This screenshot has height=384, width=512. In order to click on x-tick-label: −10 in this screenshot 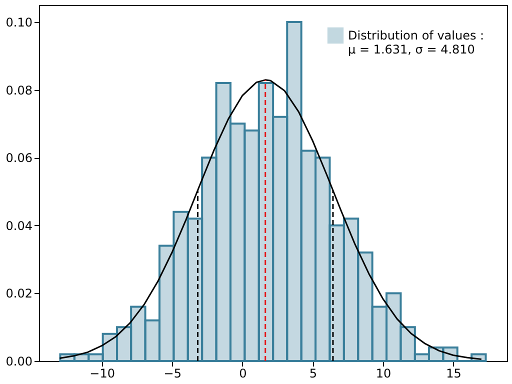, I will do `click(103, 373)`.